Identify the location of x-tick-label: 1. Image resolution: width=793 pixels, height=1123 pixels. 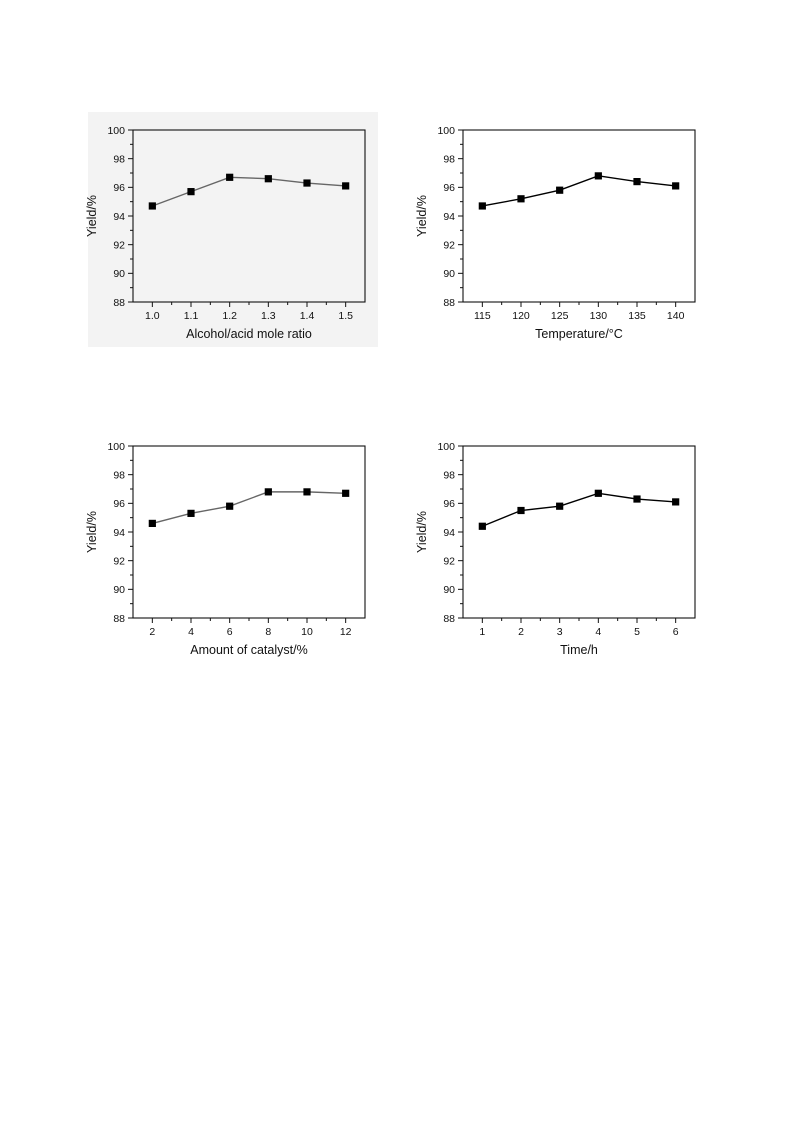
(482, 632).